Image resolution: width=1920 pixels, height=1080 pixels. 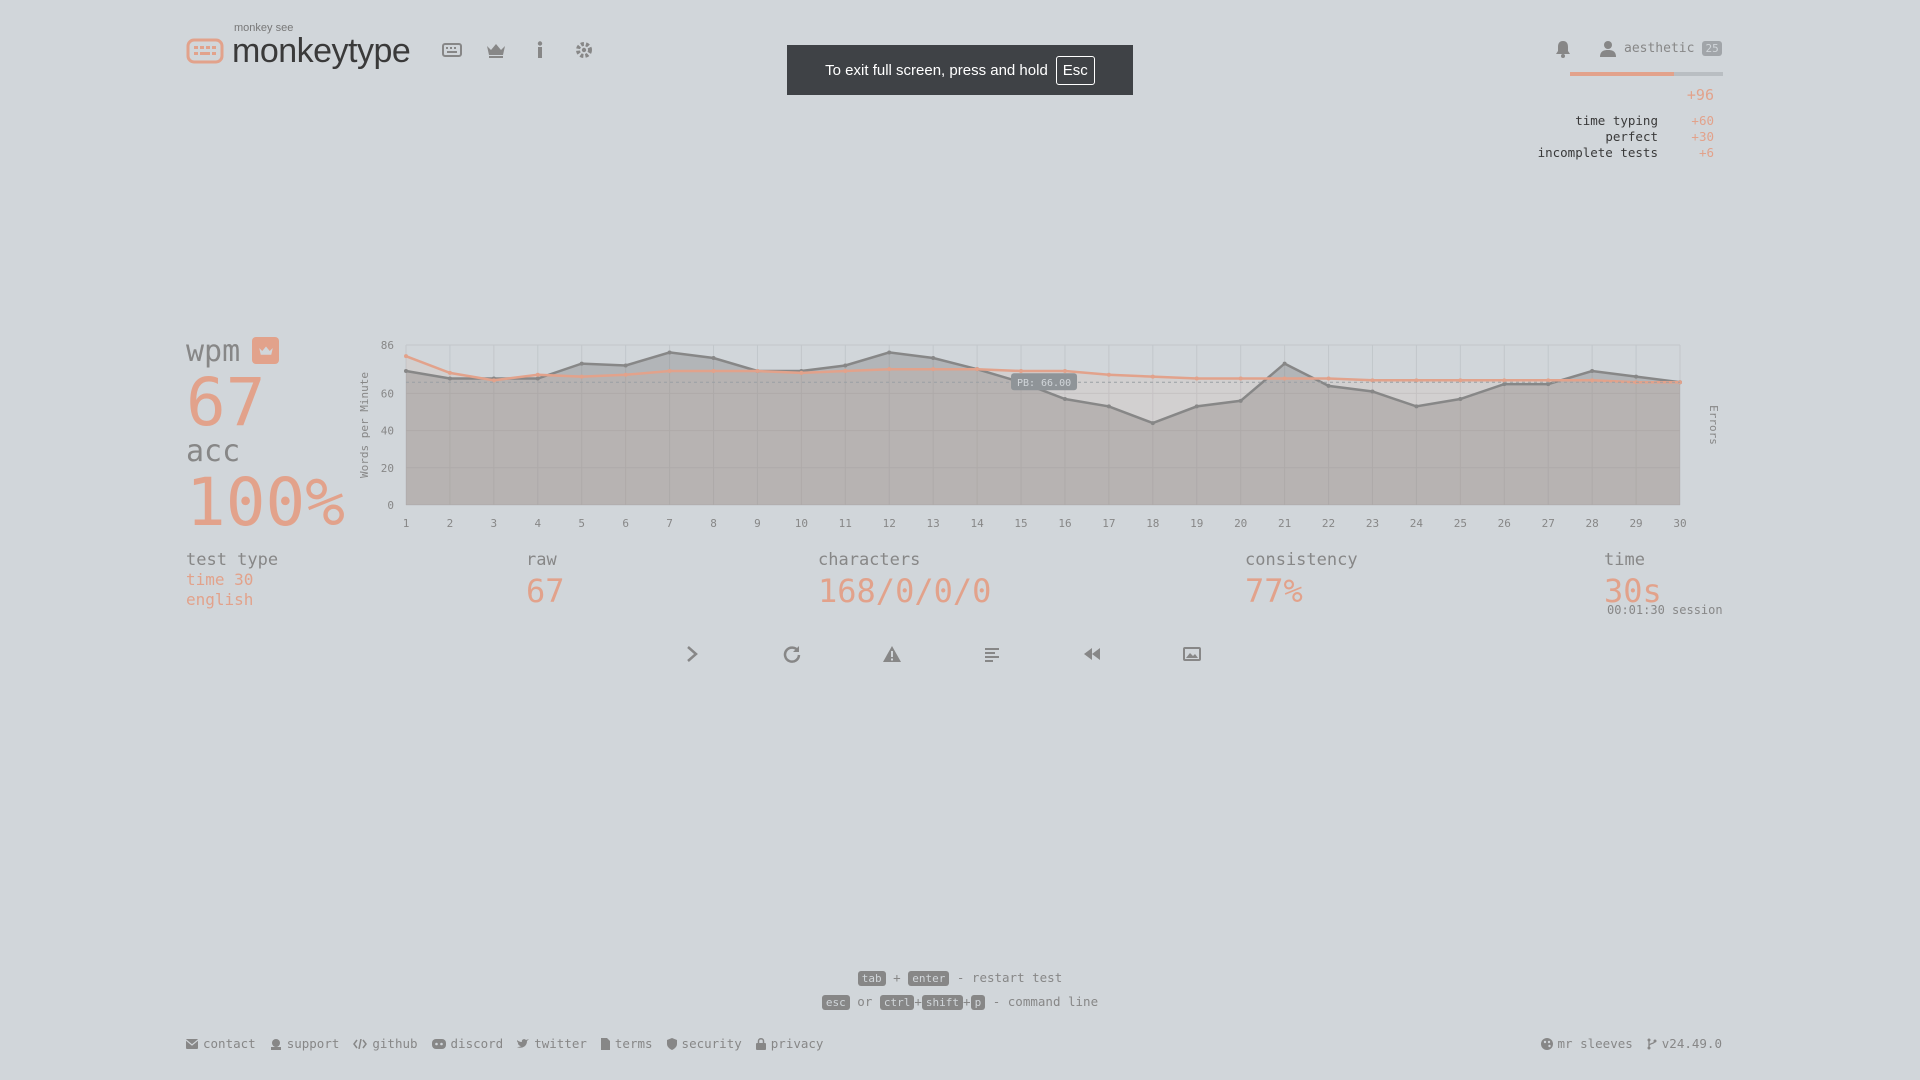 I want to click on x-tick-label: 6, so click(x=625, y=523).